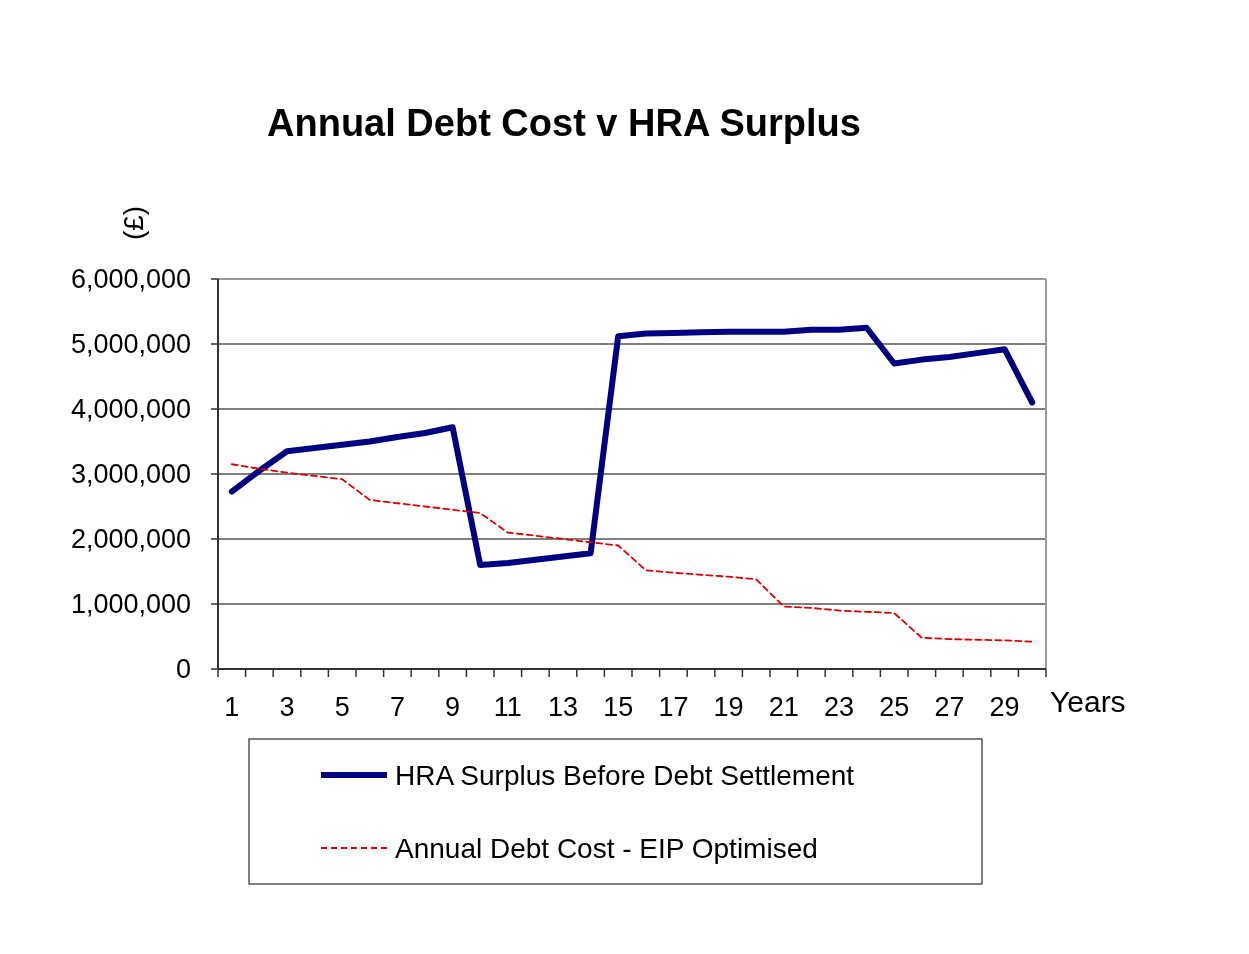  What do you see at coordinates (564, 123) in the screenshot?
I see `chart-title: Annual Debt Cost v HRA Surplus` at bounding box center [564, 123].